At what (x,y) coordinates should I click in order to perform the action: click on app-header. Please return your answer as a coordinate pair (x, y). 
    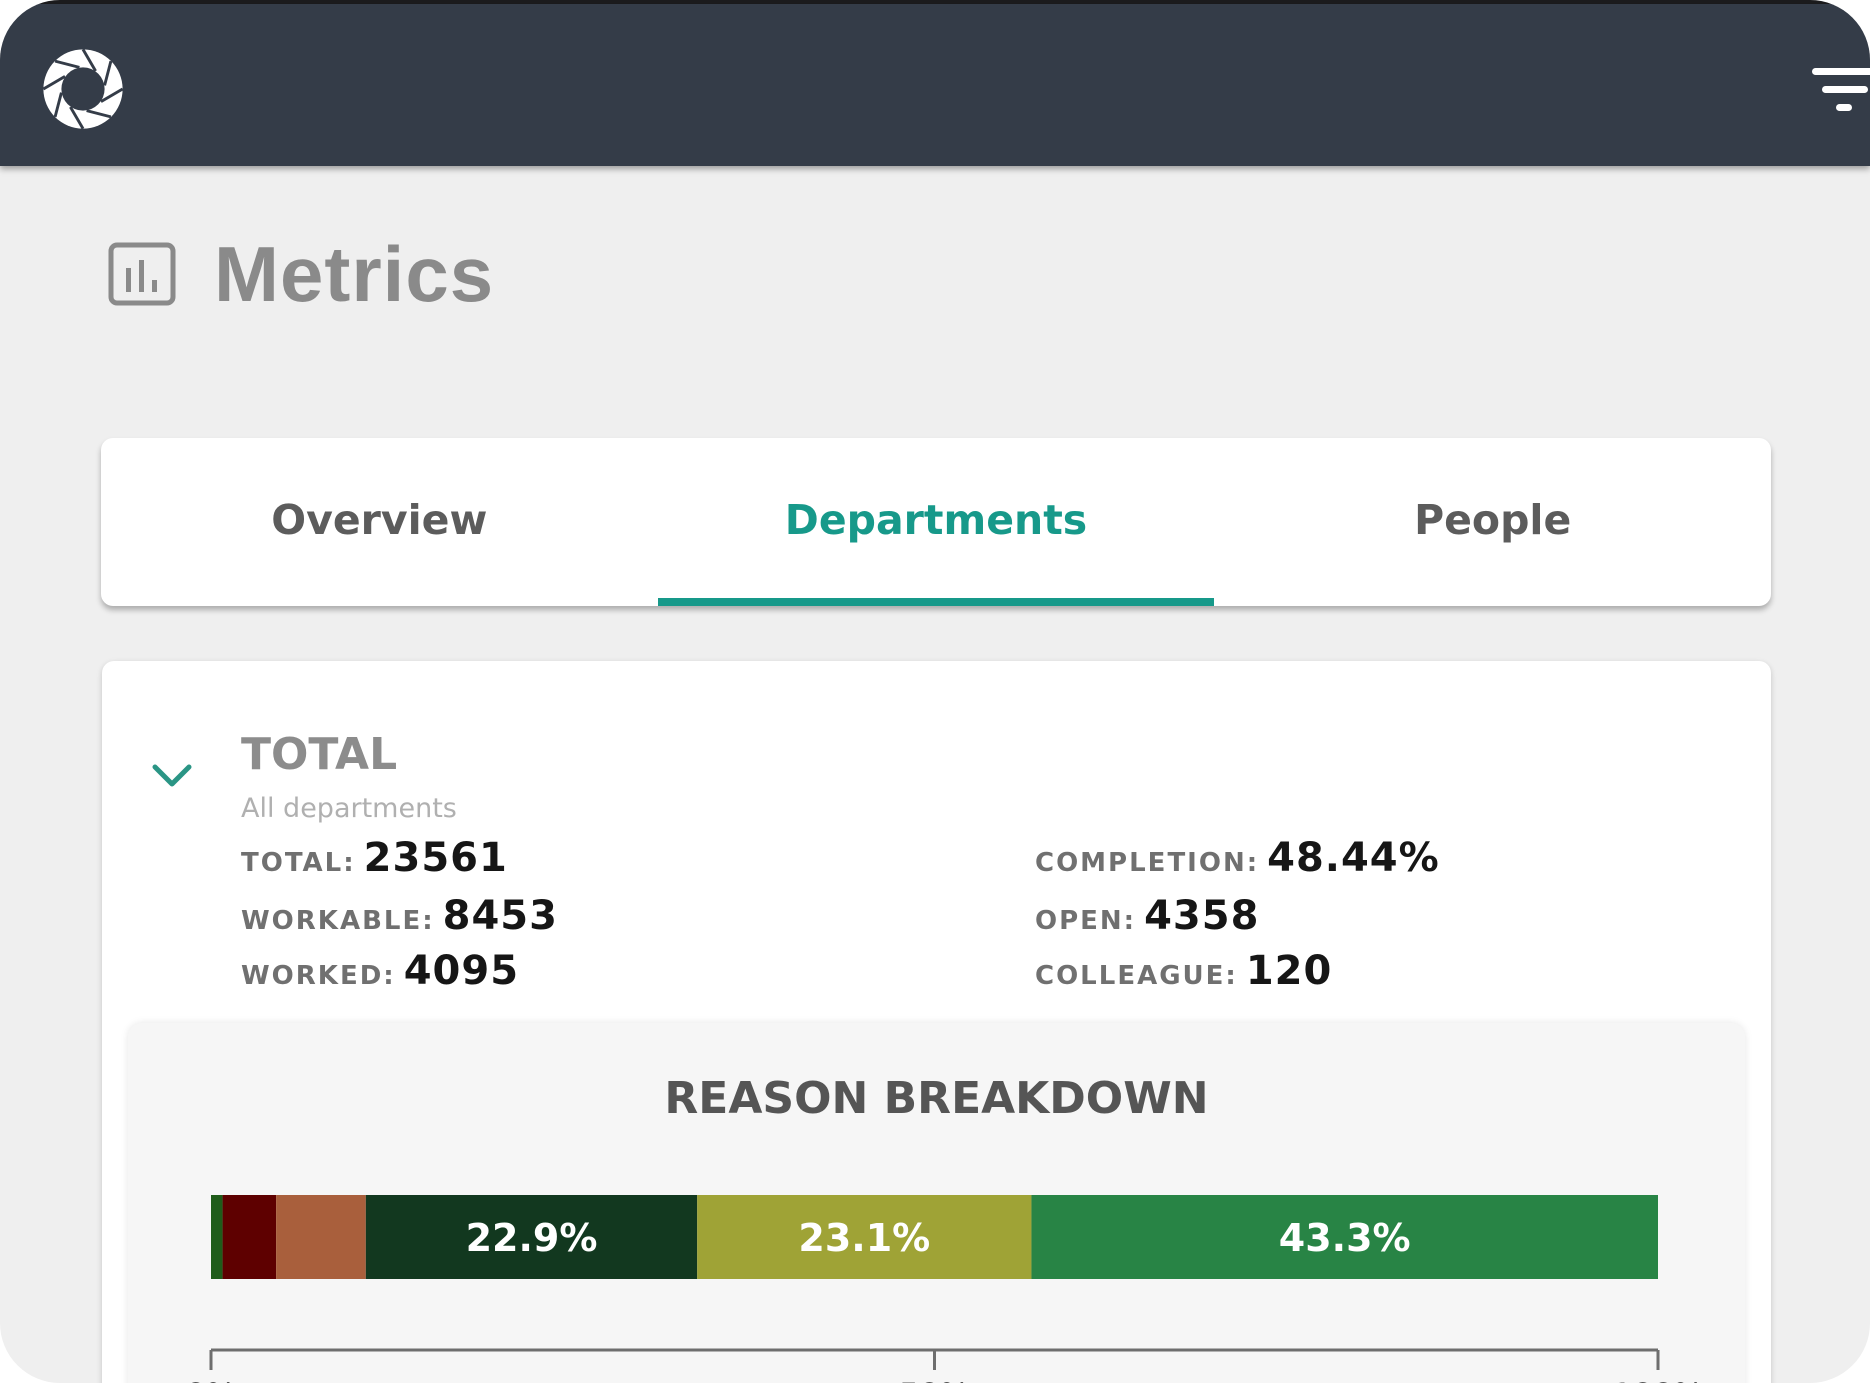
    Looking at the image, I should click on (935, 85).